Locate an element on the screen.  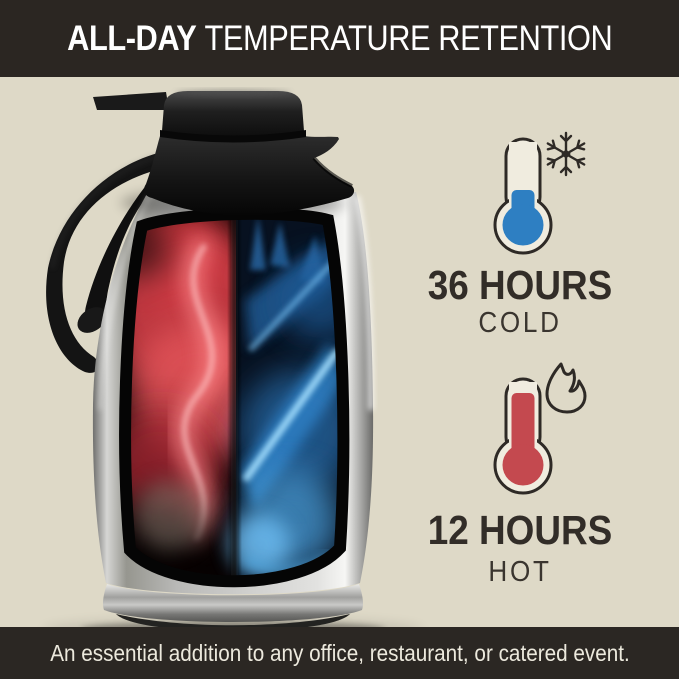
thermometer-hot-icon is located at coordinates (523, 436).